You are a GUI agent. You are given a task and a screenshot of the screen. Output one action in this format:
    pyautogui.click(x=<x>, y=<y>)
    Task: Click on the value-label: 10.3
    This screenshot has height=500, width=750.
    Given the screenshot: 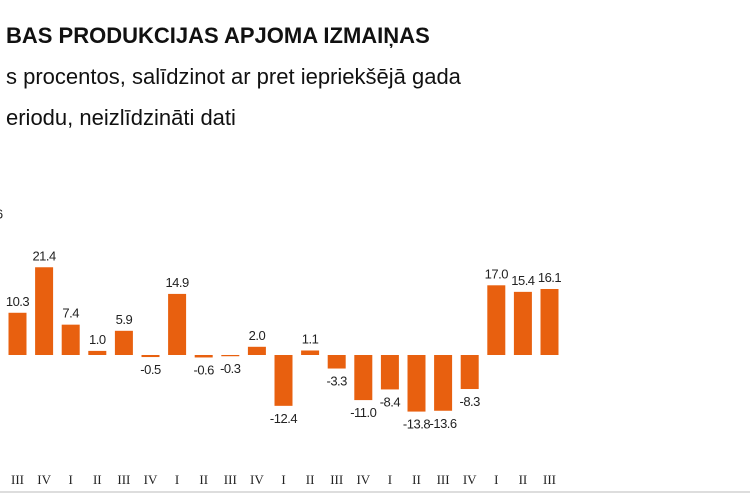 What is the action you would take?
    pyautogui.click(x=18, y=301)
    